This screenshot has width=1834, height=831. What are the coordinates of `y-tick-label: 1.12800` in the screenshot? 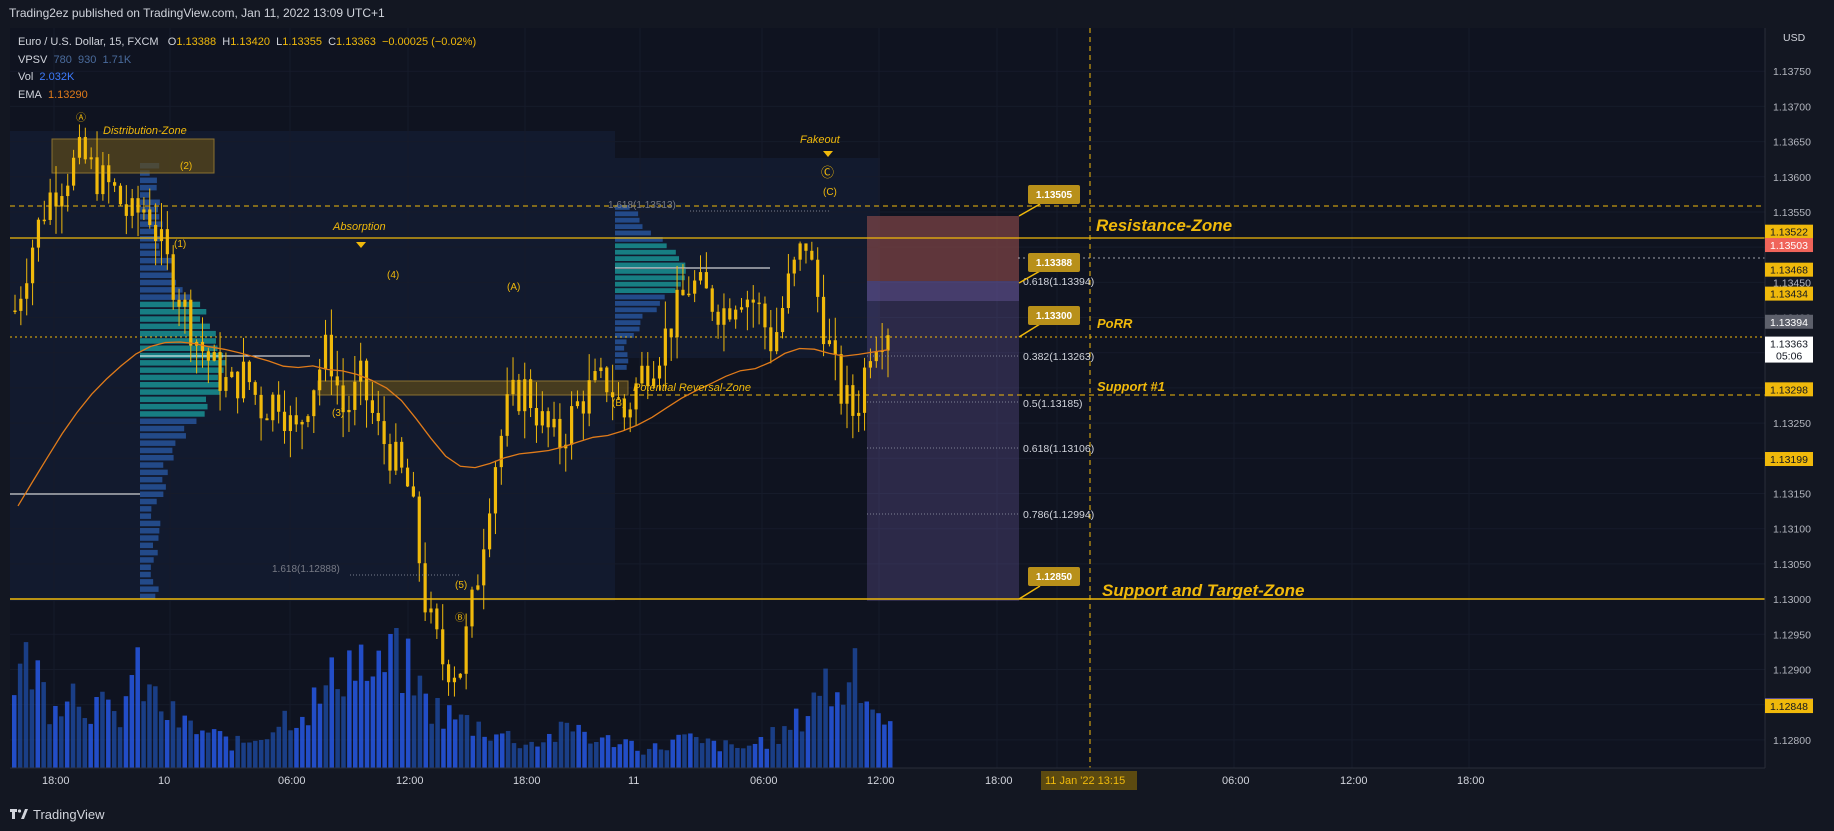 It's located at (1792, 741).